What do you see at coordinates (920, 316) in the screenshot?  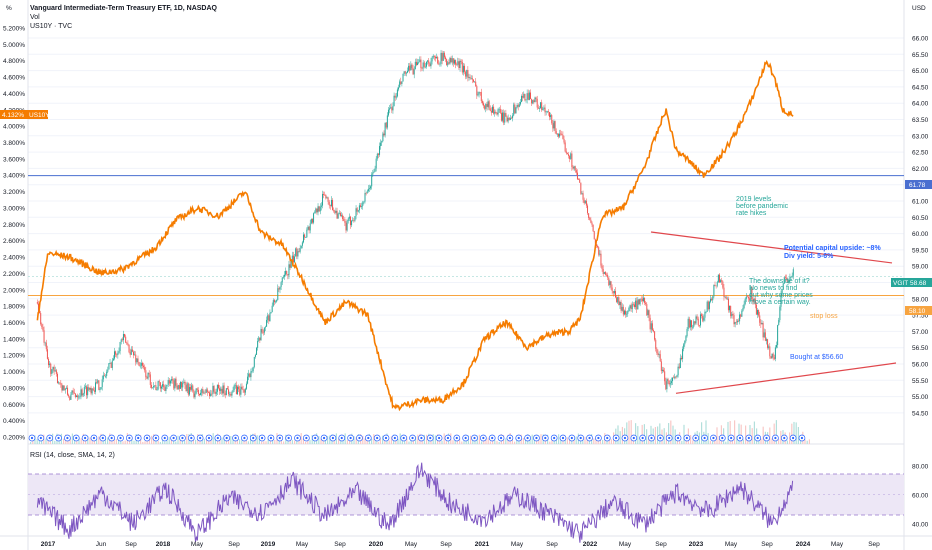 I see `right-tick-17: 57.50` at bounding box center [920, 316].